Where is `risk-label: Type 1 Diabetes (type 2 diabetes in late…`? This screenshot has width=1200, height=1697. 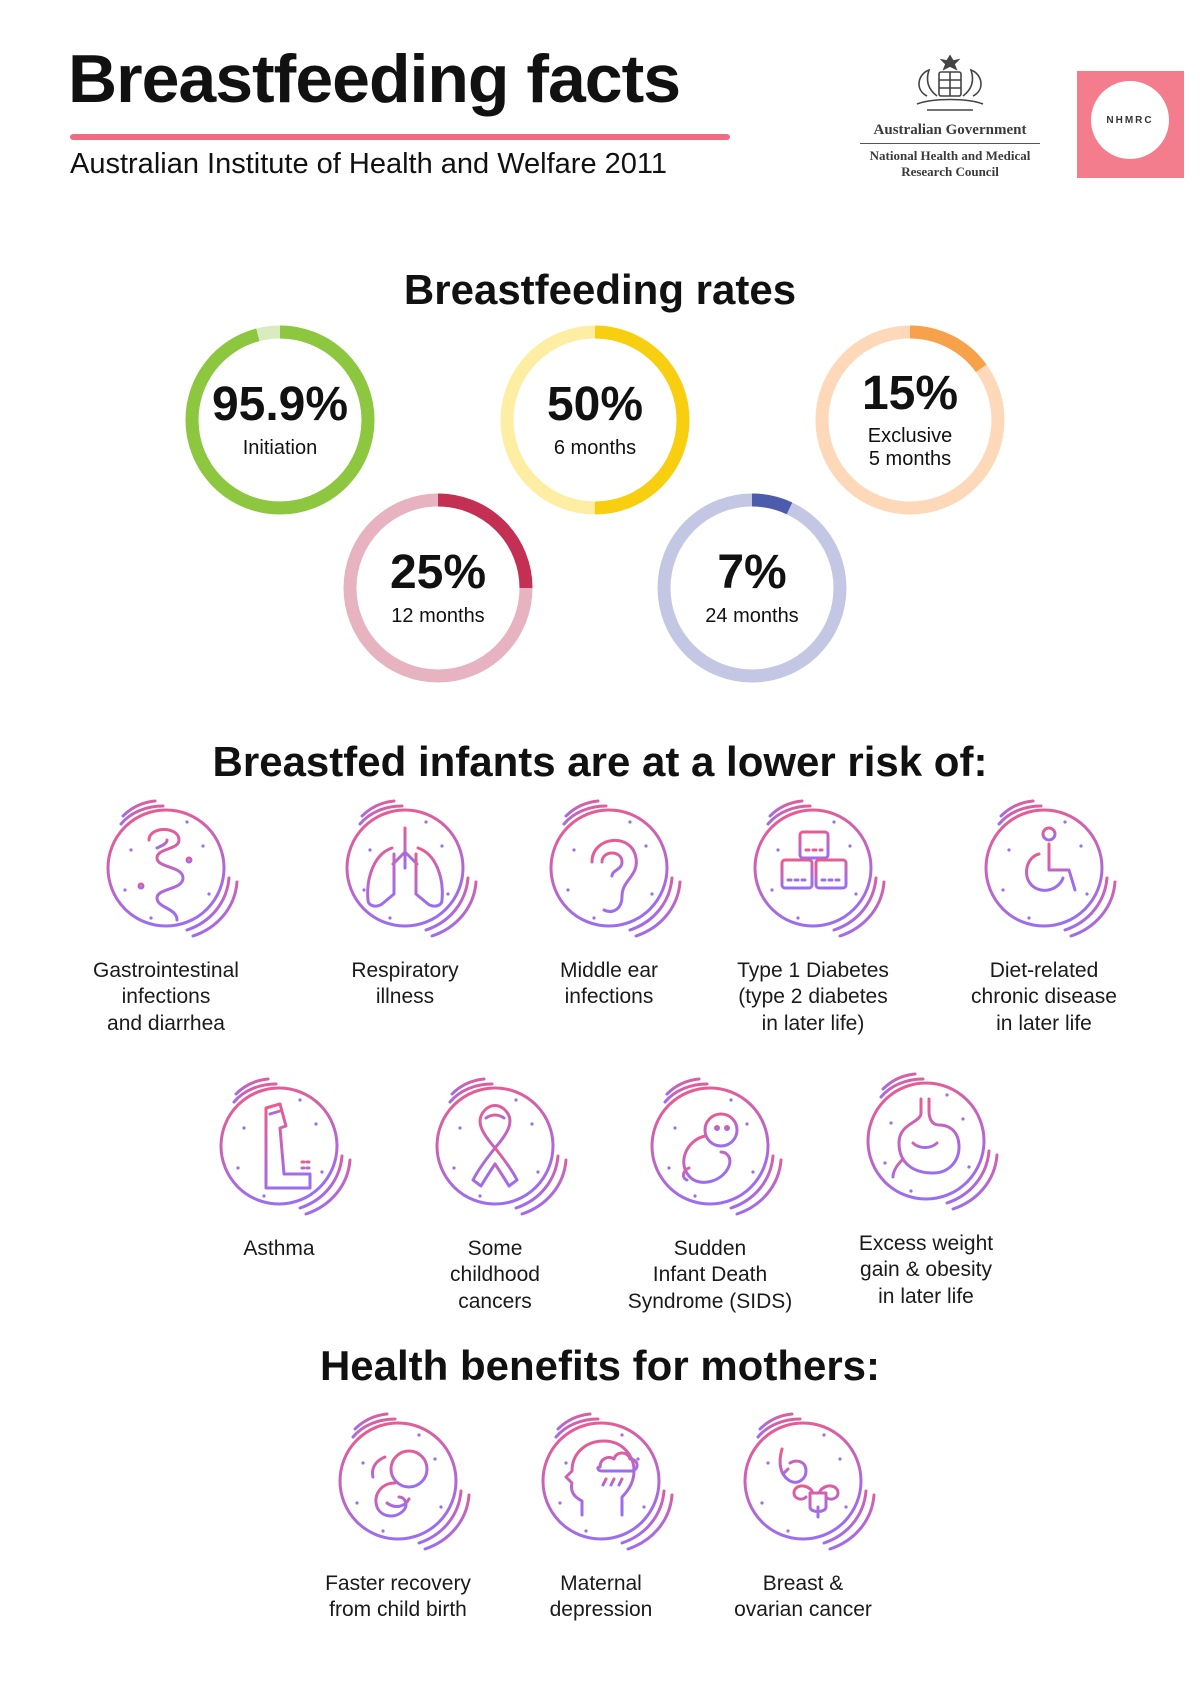 risk-label: Type 1 Diabetes (type 2 diabetes in late… is located at coordinates (813, 997).